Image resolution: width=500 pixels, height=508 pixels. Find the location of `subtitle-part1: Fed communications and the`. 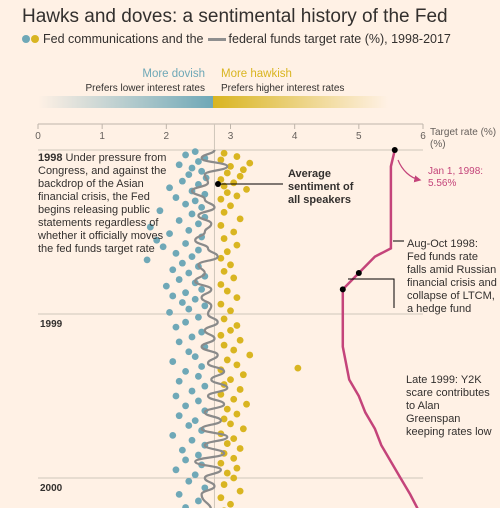

subtitle-part1: Fed communications and the is located at coordinates (123, 39).